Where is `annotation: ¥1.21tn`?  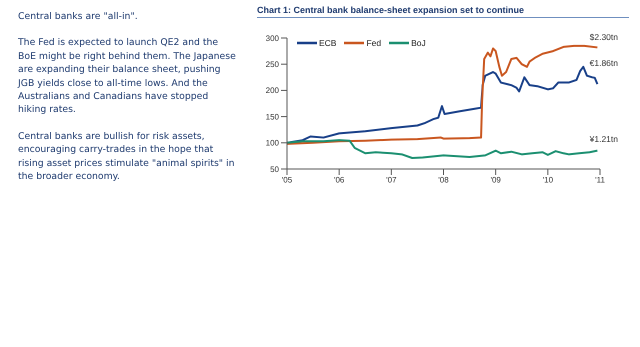 annotation: ¥1.21tn is located at coordinates (604, 139).